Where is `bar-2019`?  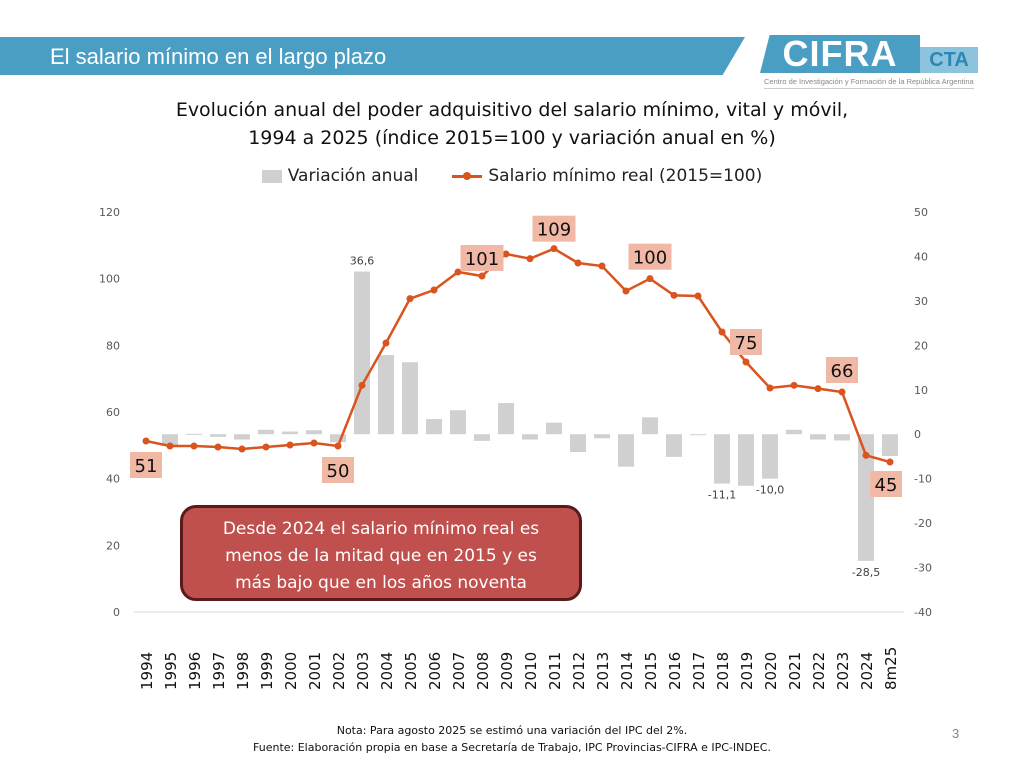 bar-2019 is located at coordinates (746, 460).